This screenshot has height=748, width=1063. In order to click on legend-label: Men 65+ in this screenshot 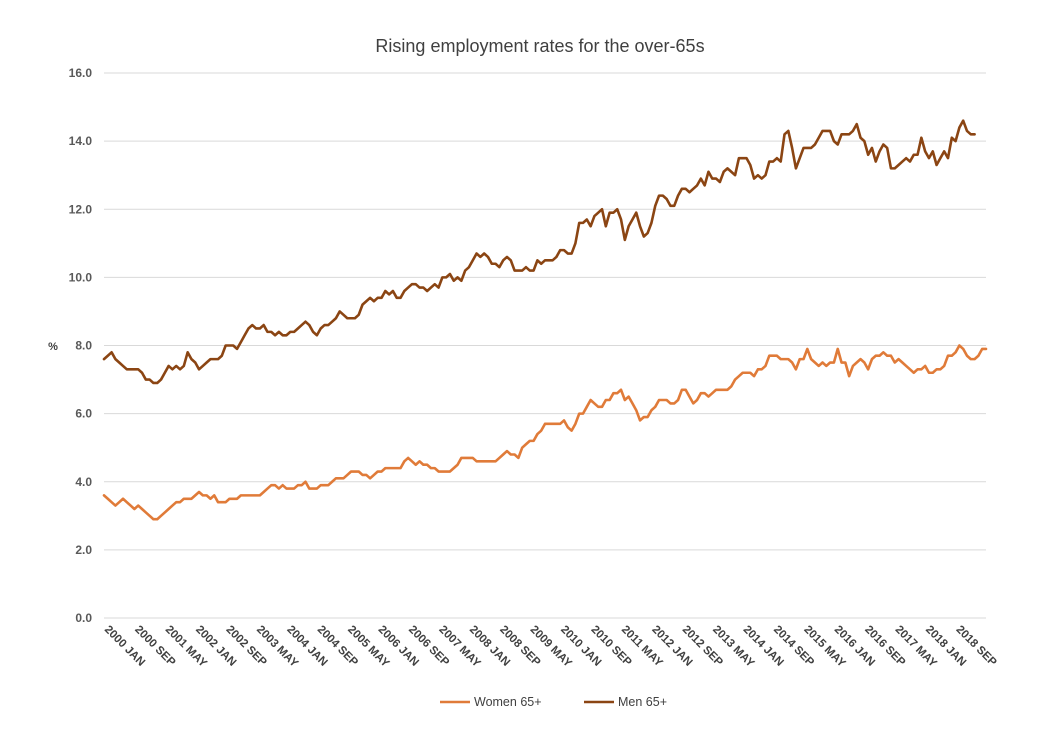, I will do `click(642, 702)`.